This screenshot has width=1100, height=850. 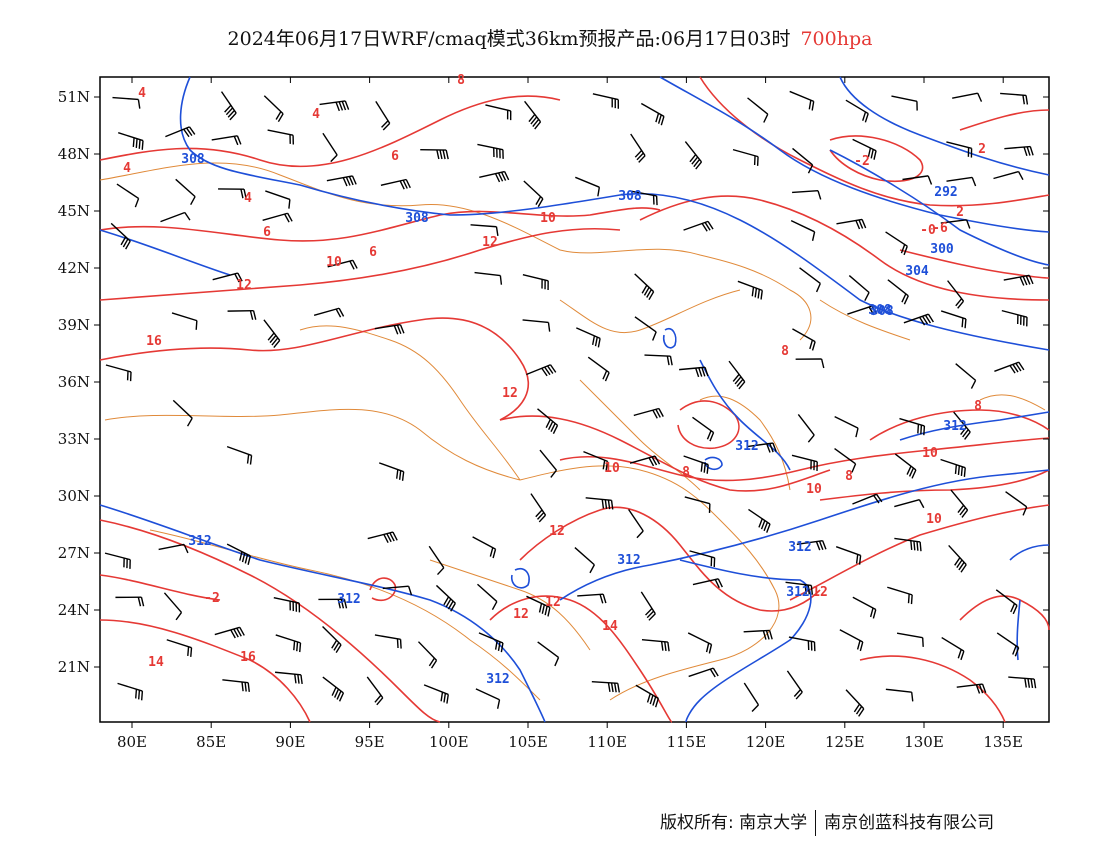 What do you see at coordinates (862, 161) in the screenshot?
I see `temperature-contour-label: -2` at bounding box center [862, 161].